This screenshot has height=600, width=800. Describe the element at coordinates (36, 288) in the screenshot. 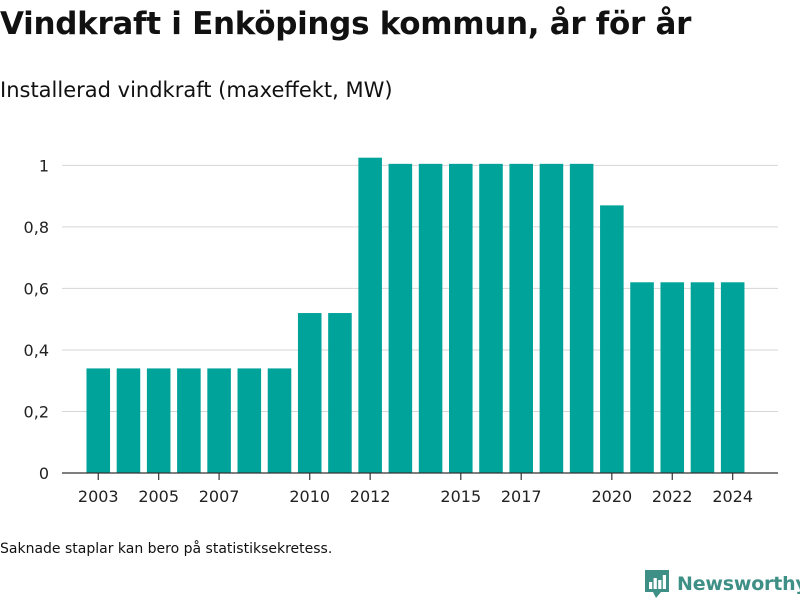

I see `y-tick-label: 0,6` at that location.